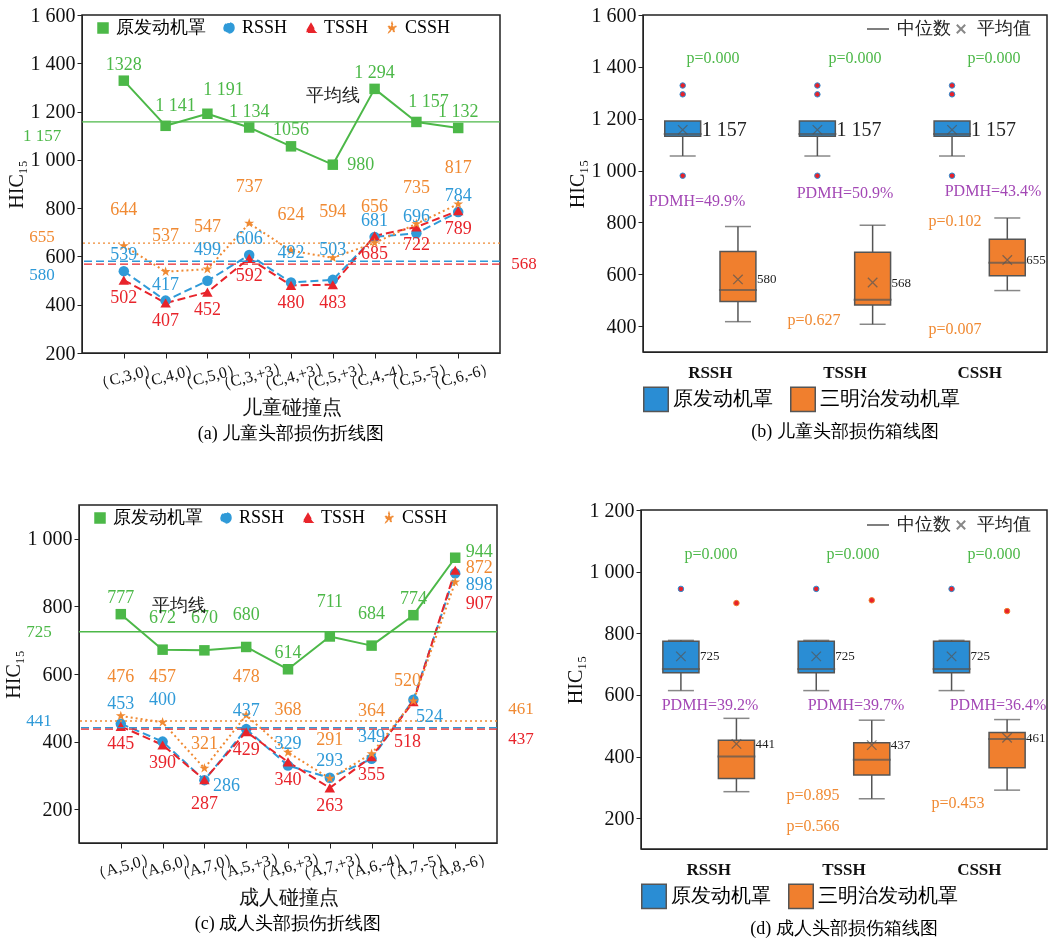 This screenshot has height=951, width=1061. I want to click on data-label: 478, so click(246, 676).